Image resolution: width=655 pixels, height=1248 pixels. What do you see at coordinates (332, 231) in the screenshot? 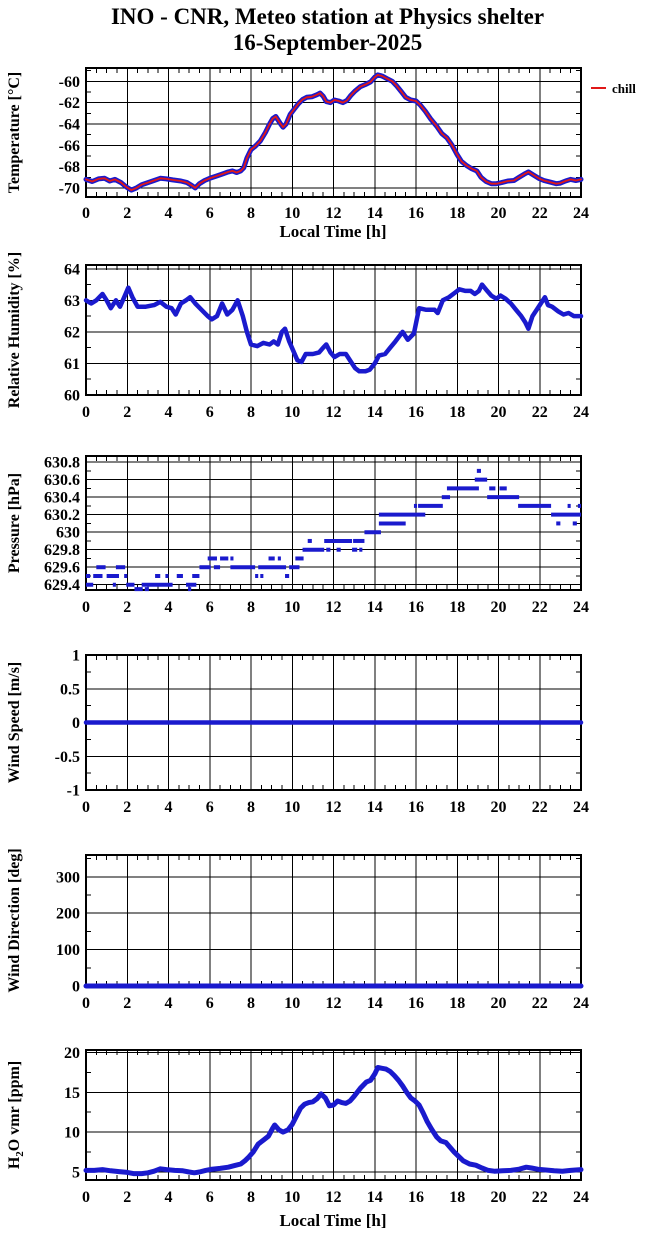
I see `x-axis-label: Local Time [h]` at bounding box center [332, 231].